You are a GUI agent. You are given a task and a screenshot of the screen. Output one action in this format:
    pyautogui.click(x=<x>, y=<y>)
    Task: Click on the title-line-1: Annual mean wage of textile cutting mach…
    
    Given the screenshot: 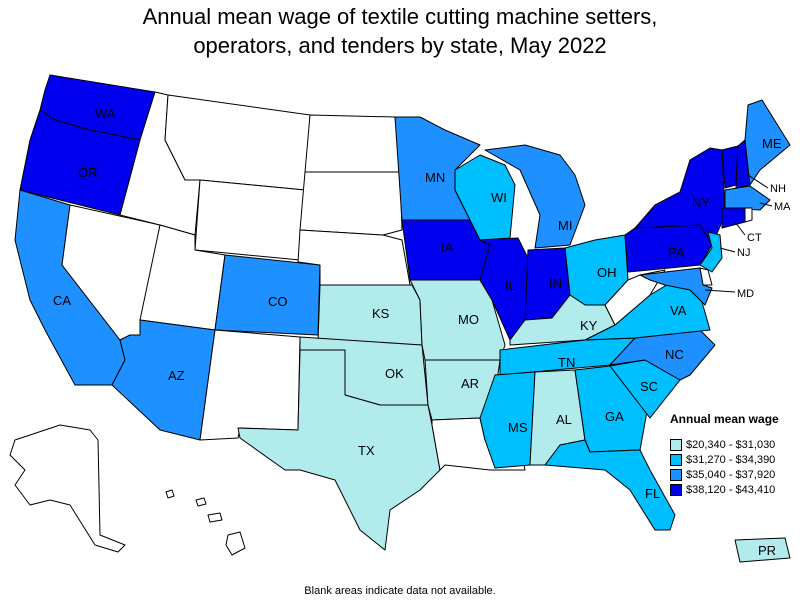 What is the action you would take?
    pyautogui.click(x=400, y=16)
    